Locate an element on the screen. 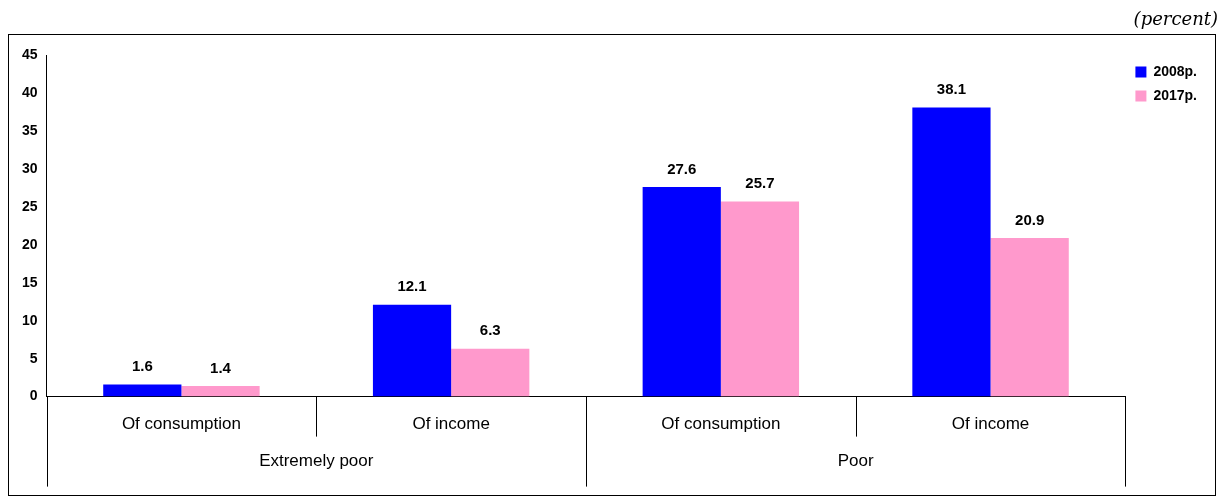 This screenshot has height=504, width=1226. y-tick-label: 15 is located at coordinates (29, 281).